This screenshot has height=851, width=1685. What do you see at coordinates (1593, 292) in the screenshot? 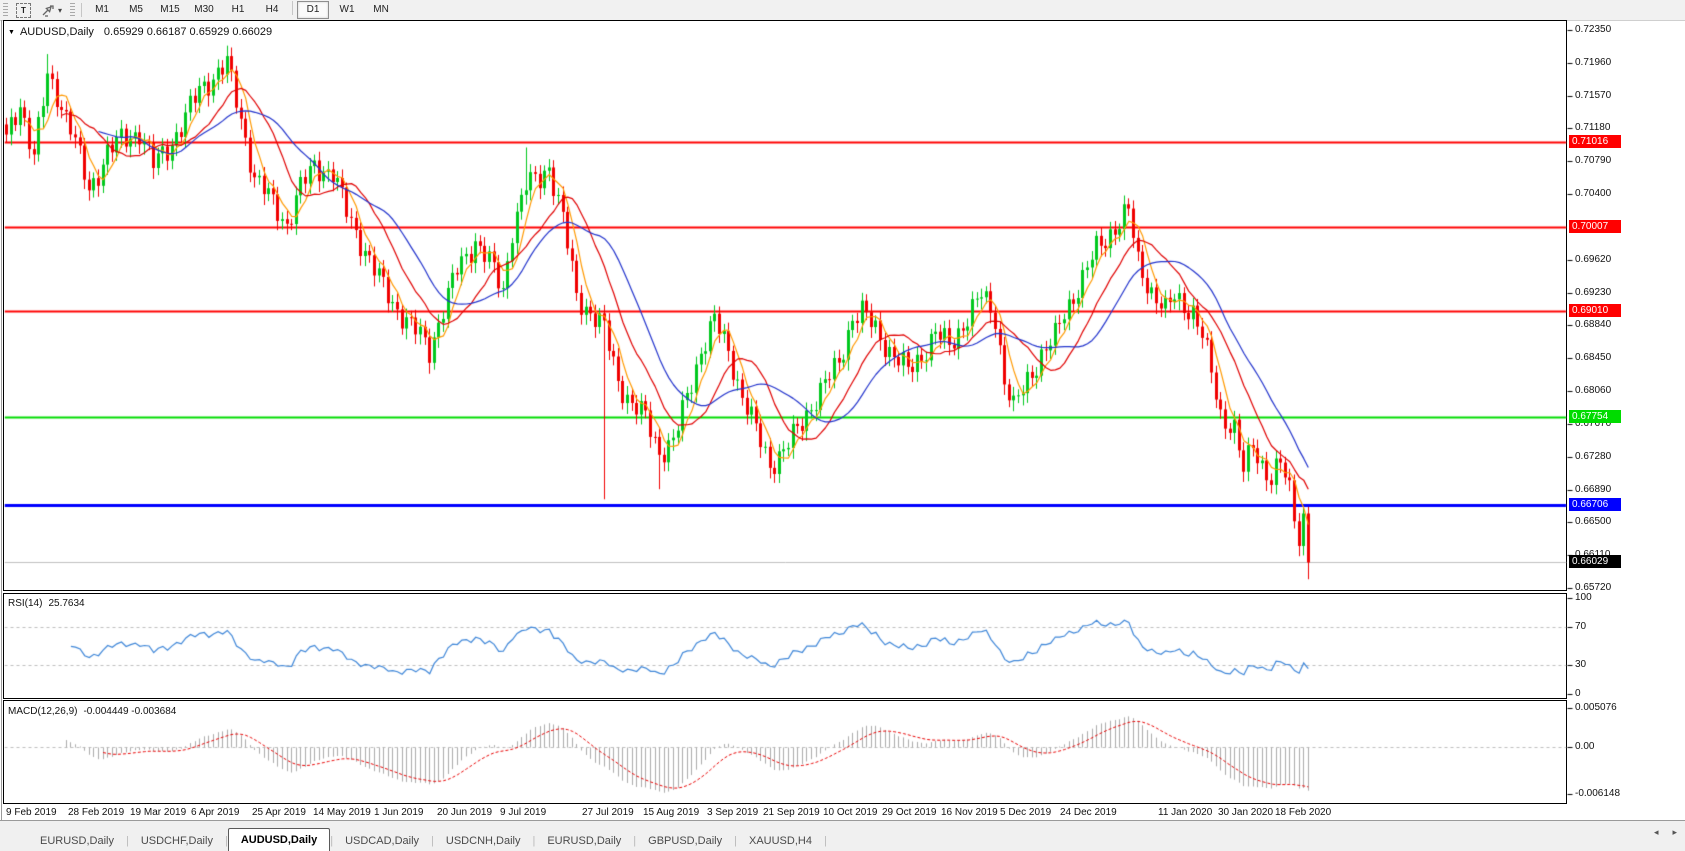
I see `price-tick-label: 0.69230` at bounding box center [1593, 292].